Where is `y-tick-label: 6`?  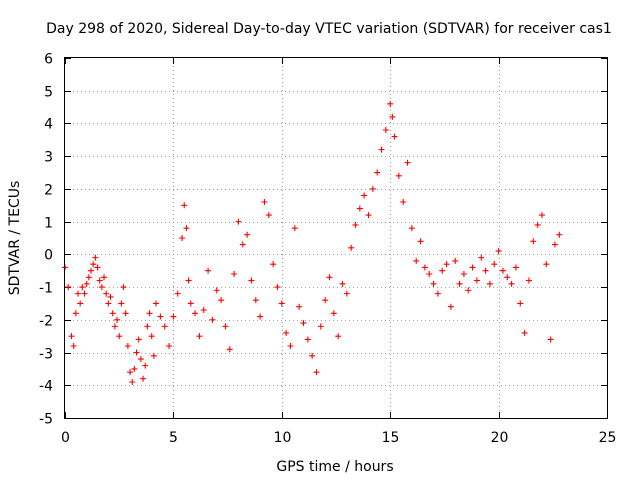 y-tick-label: 6 is located at coordinates (48, 60).